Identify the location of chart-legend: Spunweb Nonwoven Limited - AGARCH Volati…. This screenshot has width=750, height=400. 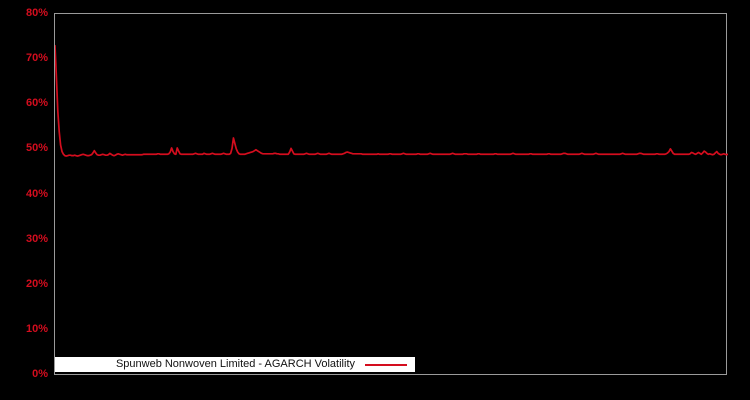
(235, 364).